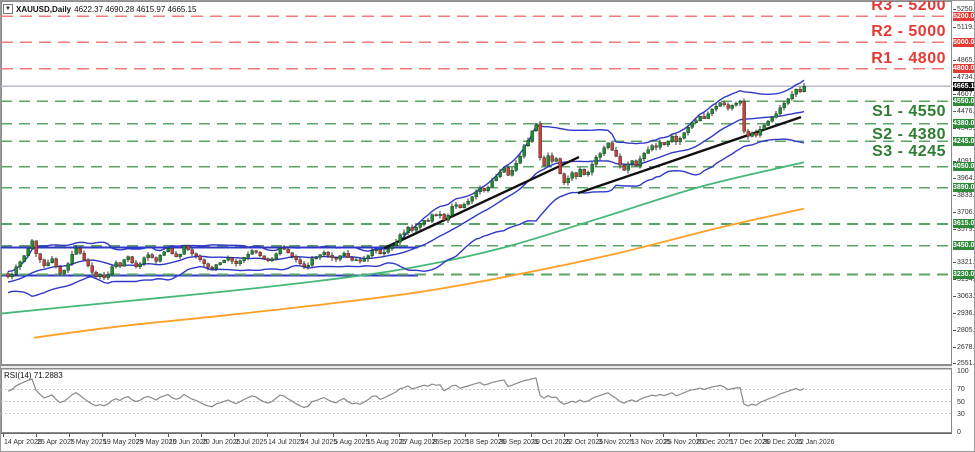  I want to click on symbol-dropdown-button: ▼, so click(8, 9).